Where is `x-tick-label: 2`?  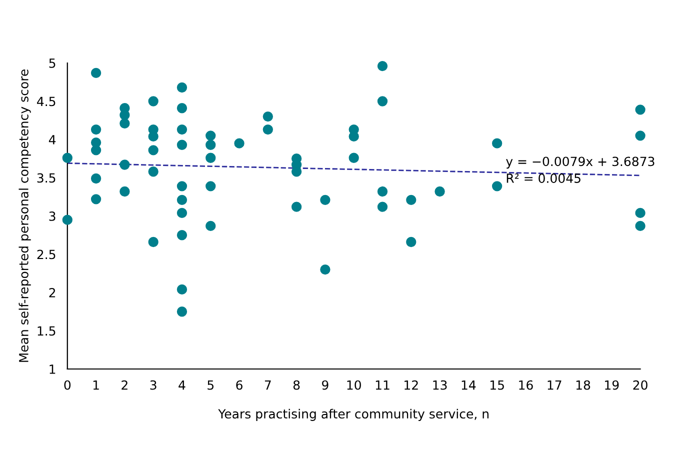 x-tick-label: 2 is located at coordinates (125, 385).